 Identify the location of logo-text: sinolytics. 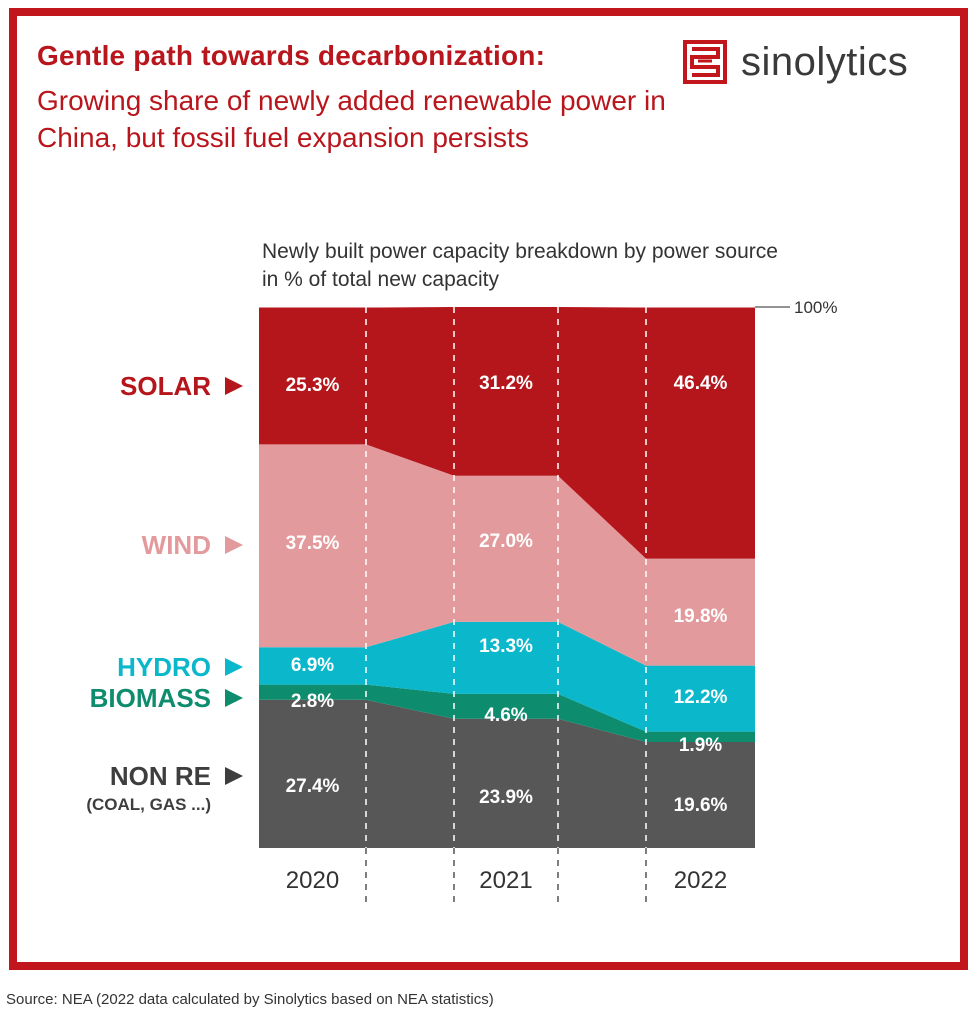
(825, 61).